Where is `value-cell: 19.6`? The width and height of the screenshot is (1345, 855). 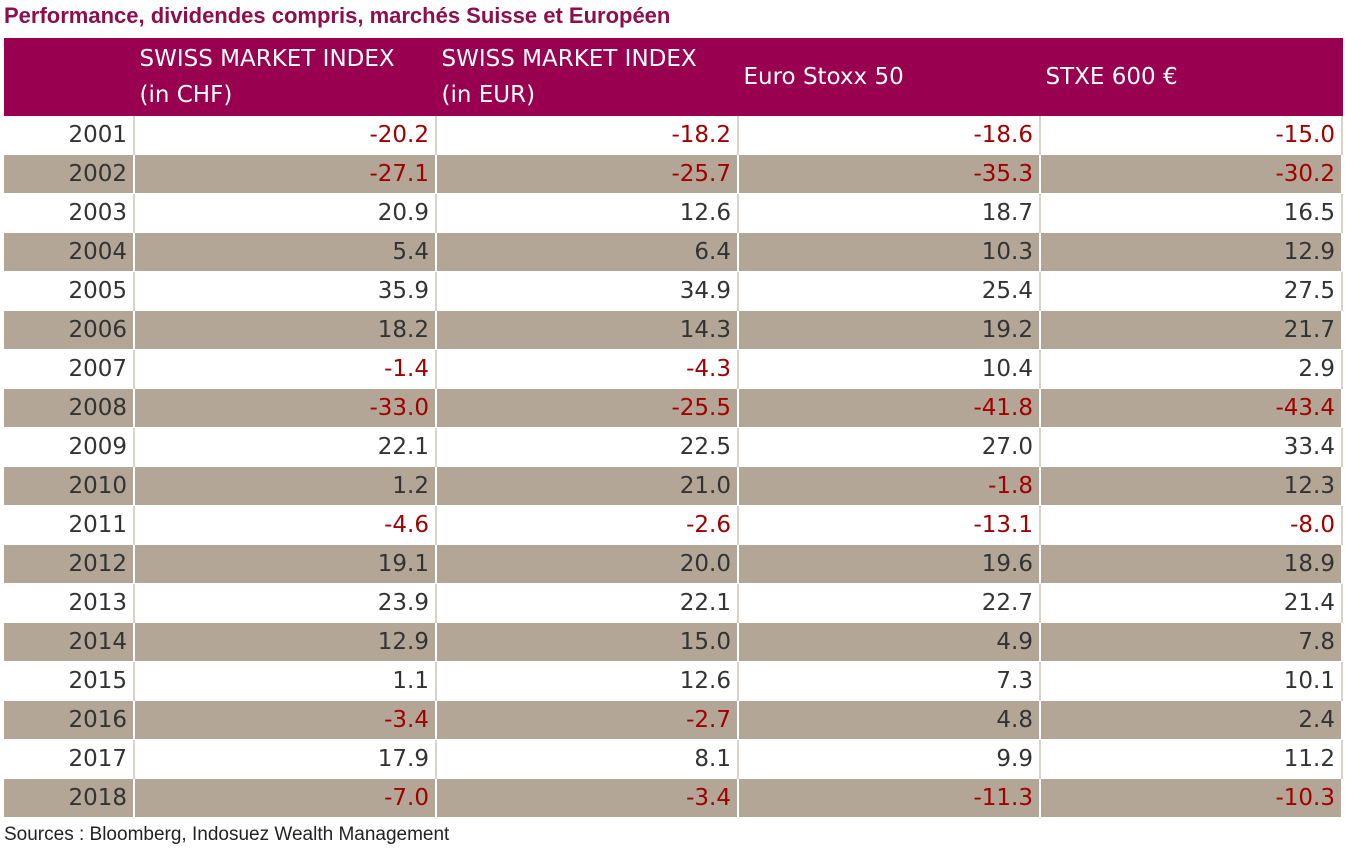 value-cell: 19.6 is located at coordinates (889, 564).